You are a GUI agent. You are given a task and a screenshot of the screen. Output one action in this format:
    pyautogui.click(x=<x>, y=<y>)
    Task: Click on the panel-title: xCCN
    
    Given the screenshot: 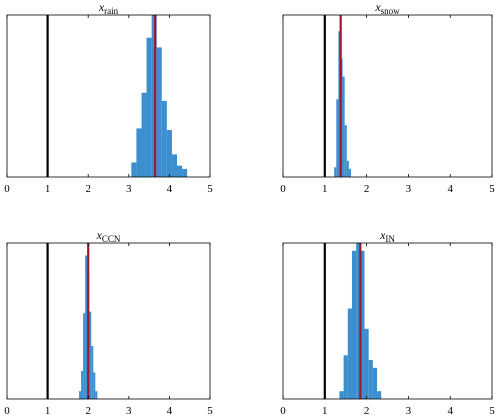 What is the action you would take?
    pyautogui.click(x=108, y=236)
    